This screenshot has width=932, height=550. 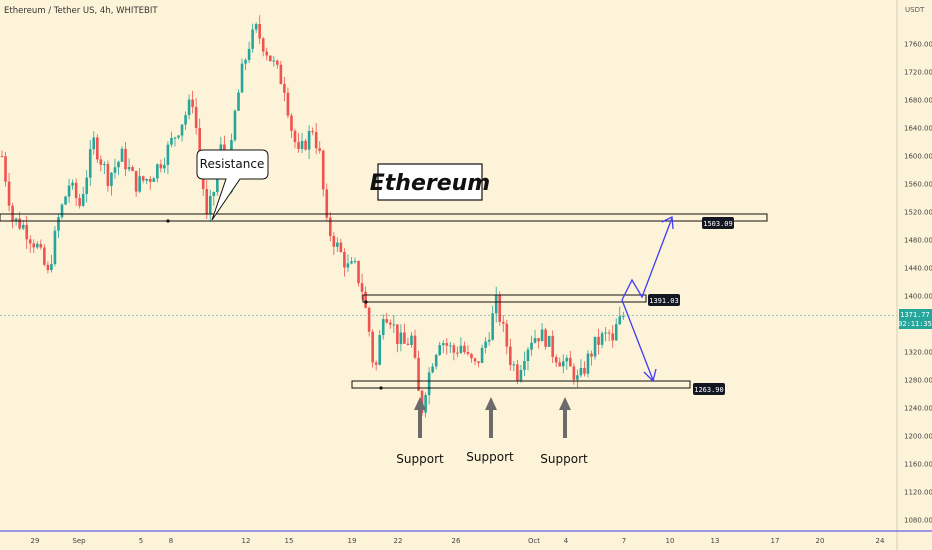 What do you see at coordinates (915, 315) in the screenshot?
I see `last-price-value: 1371.77` at bounding box center [915, 315].